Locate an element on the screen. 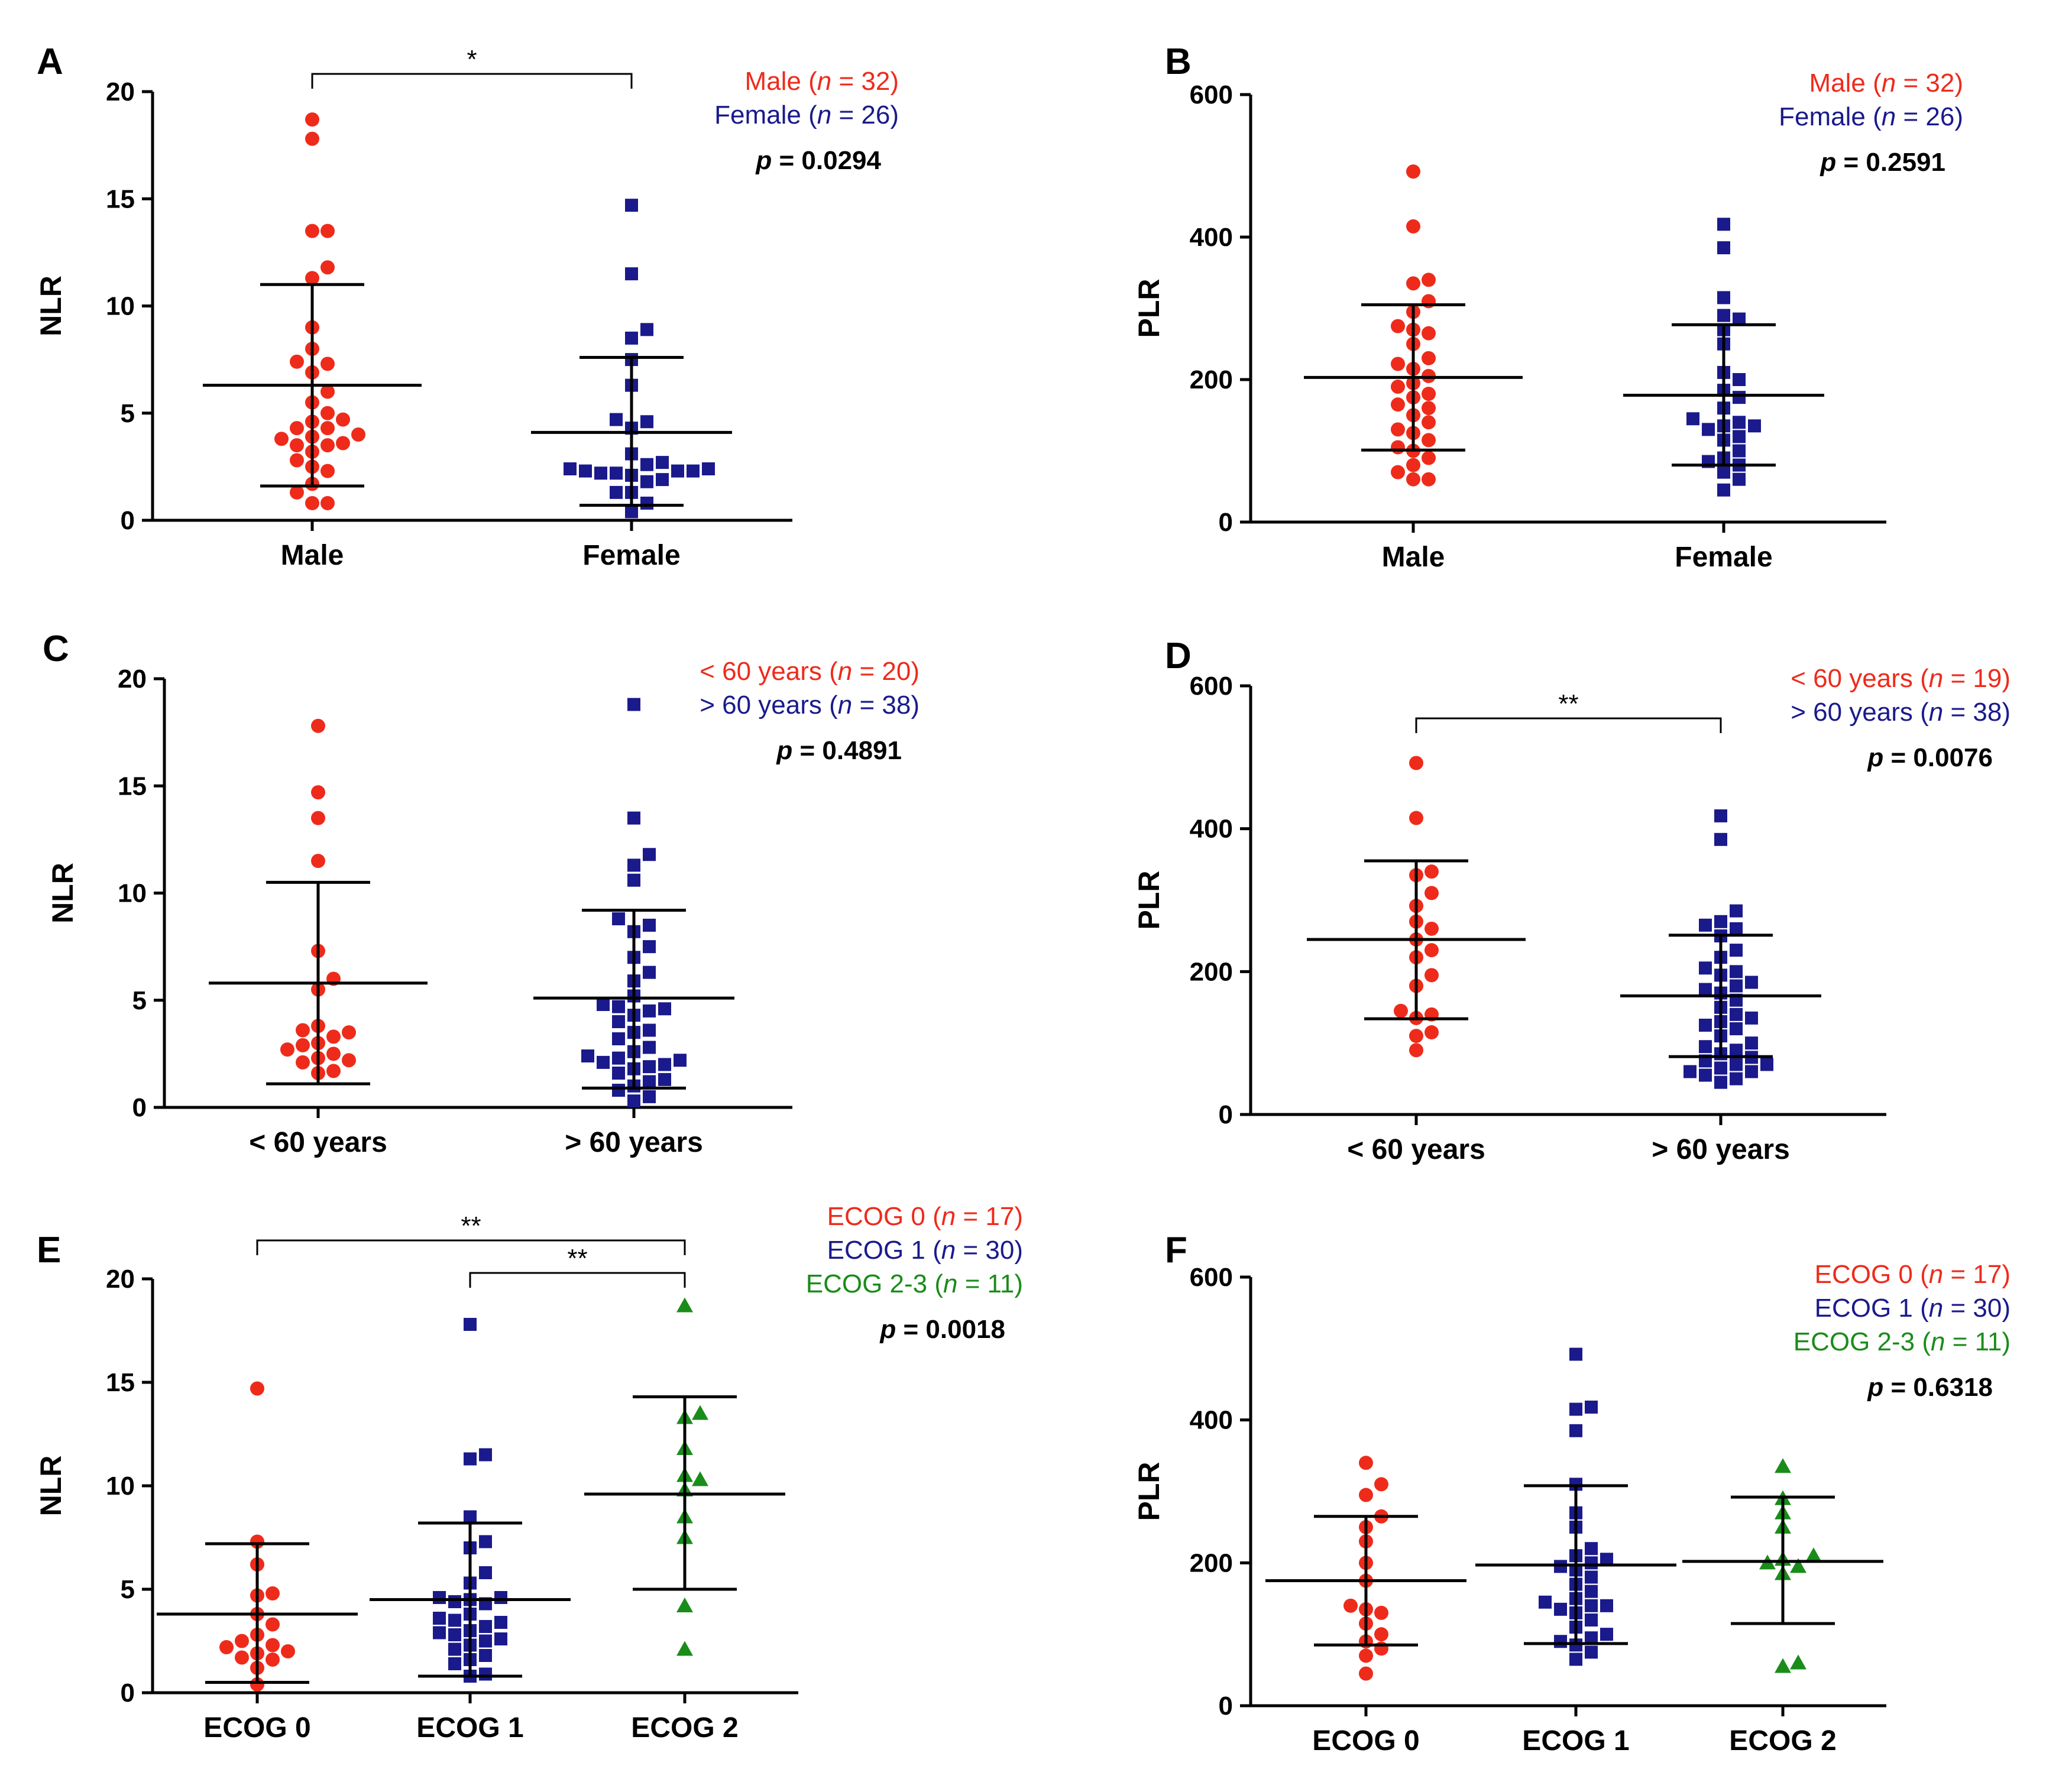 The width and height of the screenshot is (2072, 1782). x-tick-label: Female is located at coordinates (1723, 557).